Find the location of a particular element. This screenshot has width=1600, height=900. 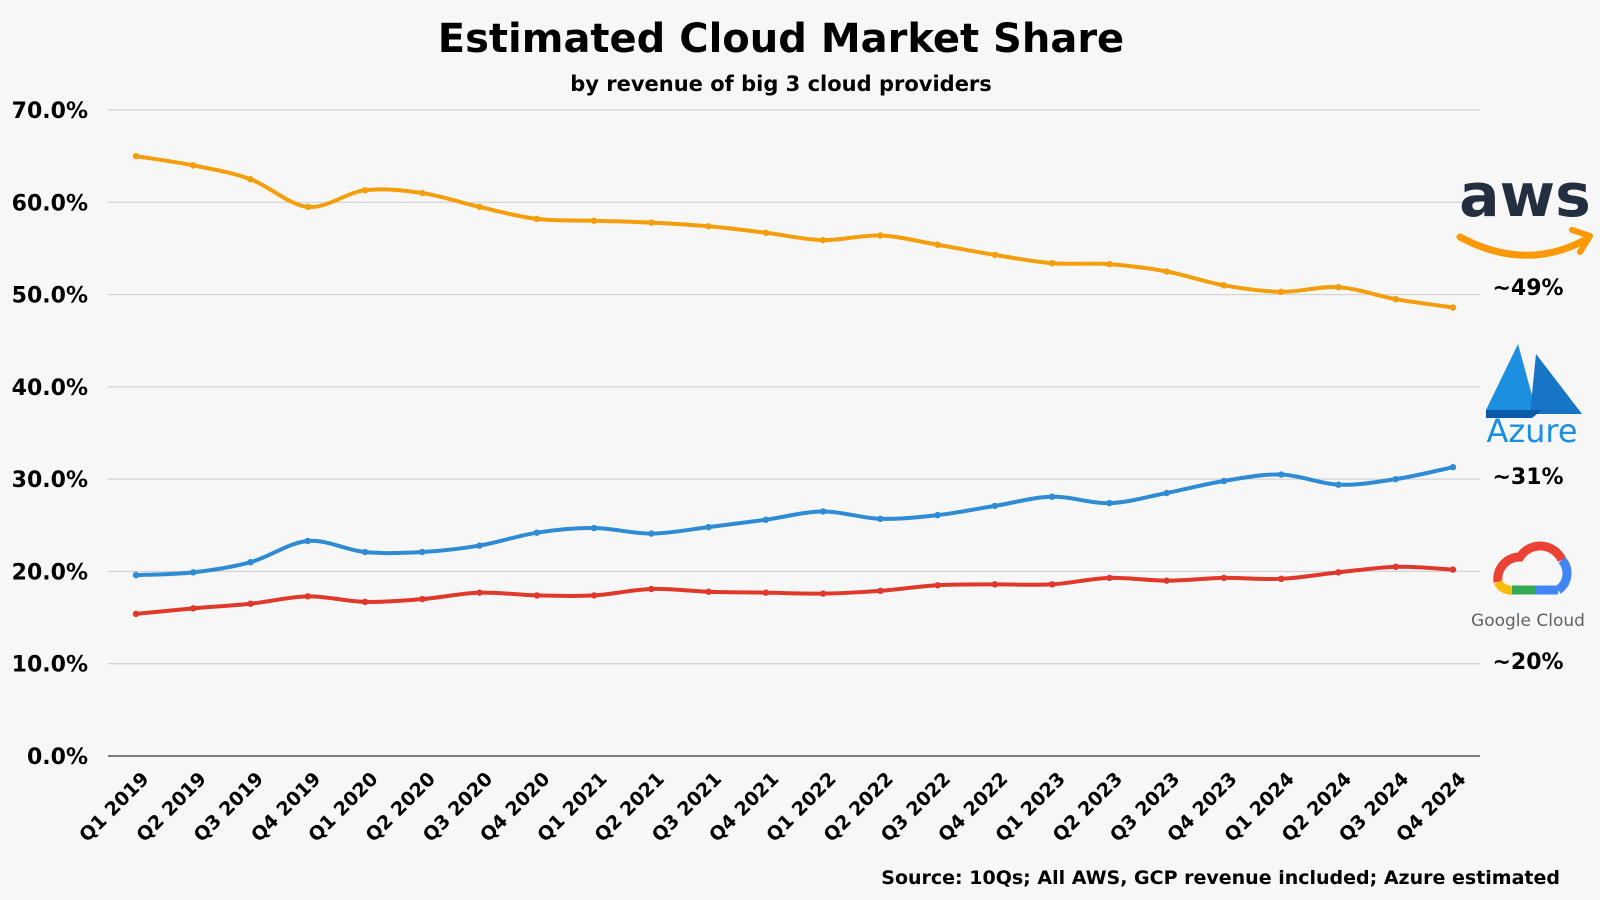

chart-subtitle: by revenue of big 3 cloud providers is located at coordinates (781, 84).